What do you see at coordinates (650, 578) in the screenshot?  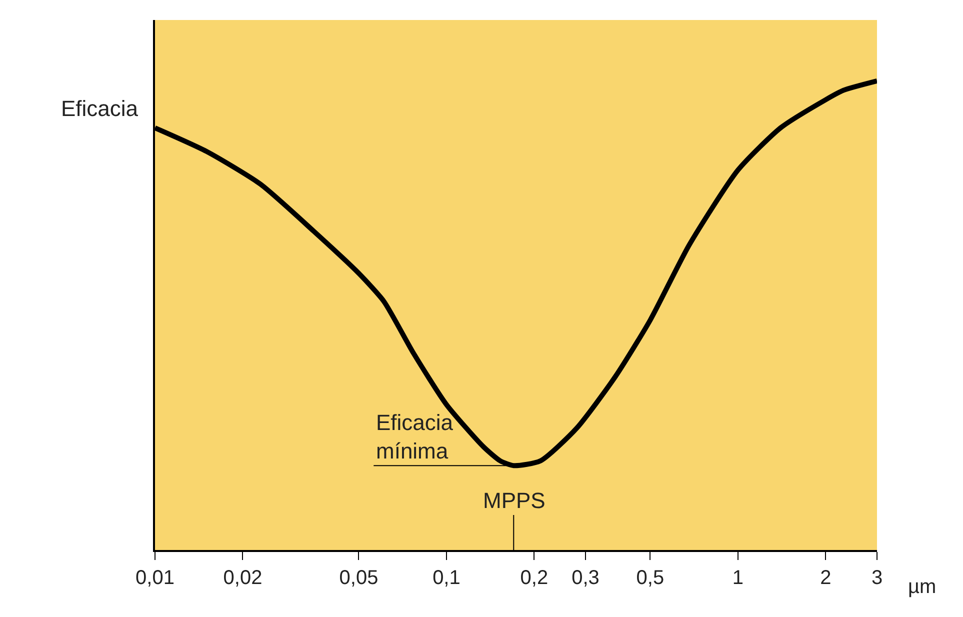 I see `x-tick-label: 0,5` at bounding box center [650, 578].